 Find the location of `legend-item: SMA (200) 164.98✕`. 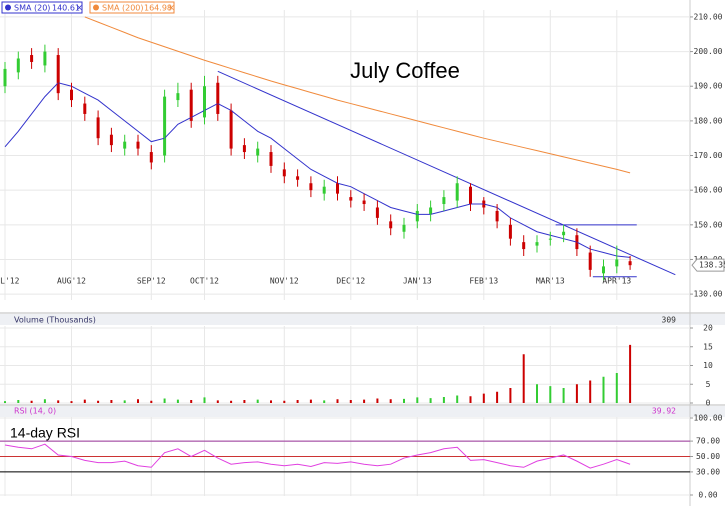

legend-item: SMA (200) 164.98✕ is located at coordinates (132, 7).